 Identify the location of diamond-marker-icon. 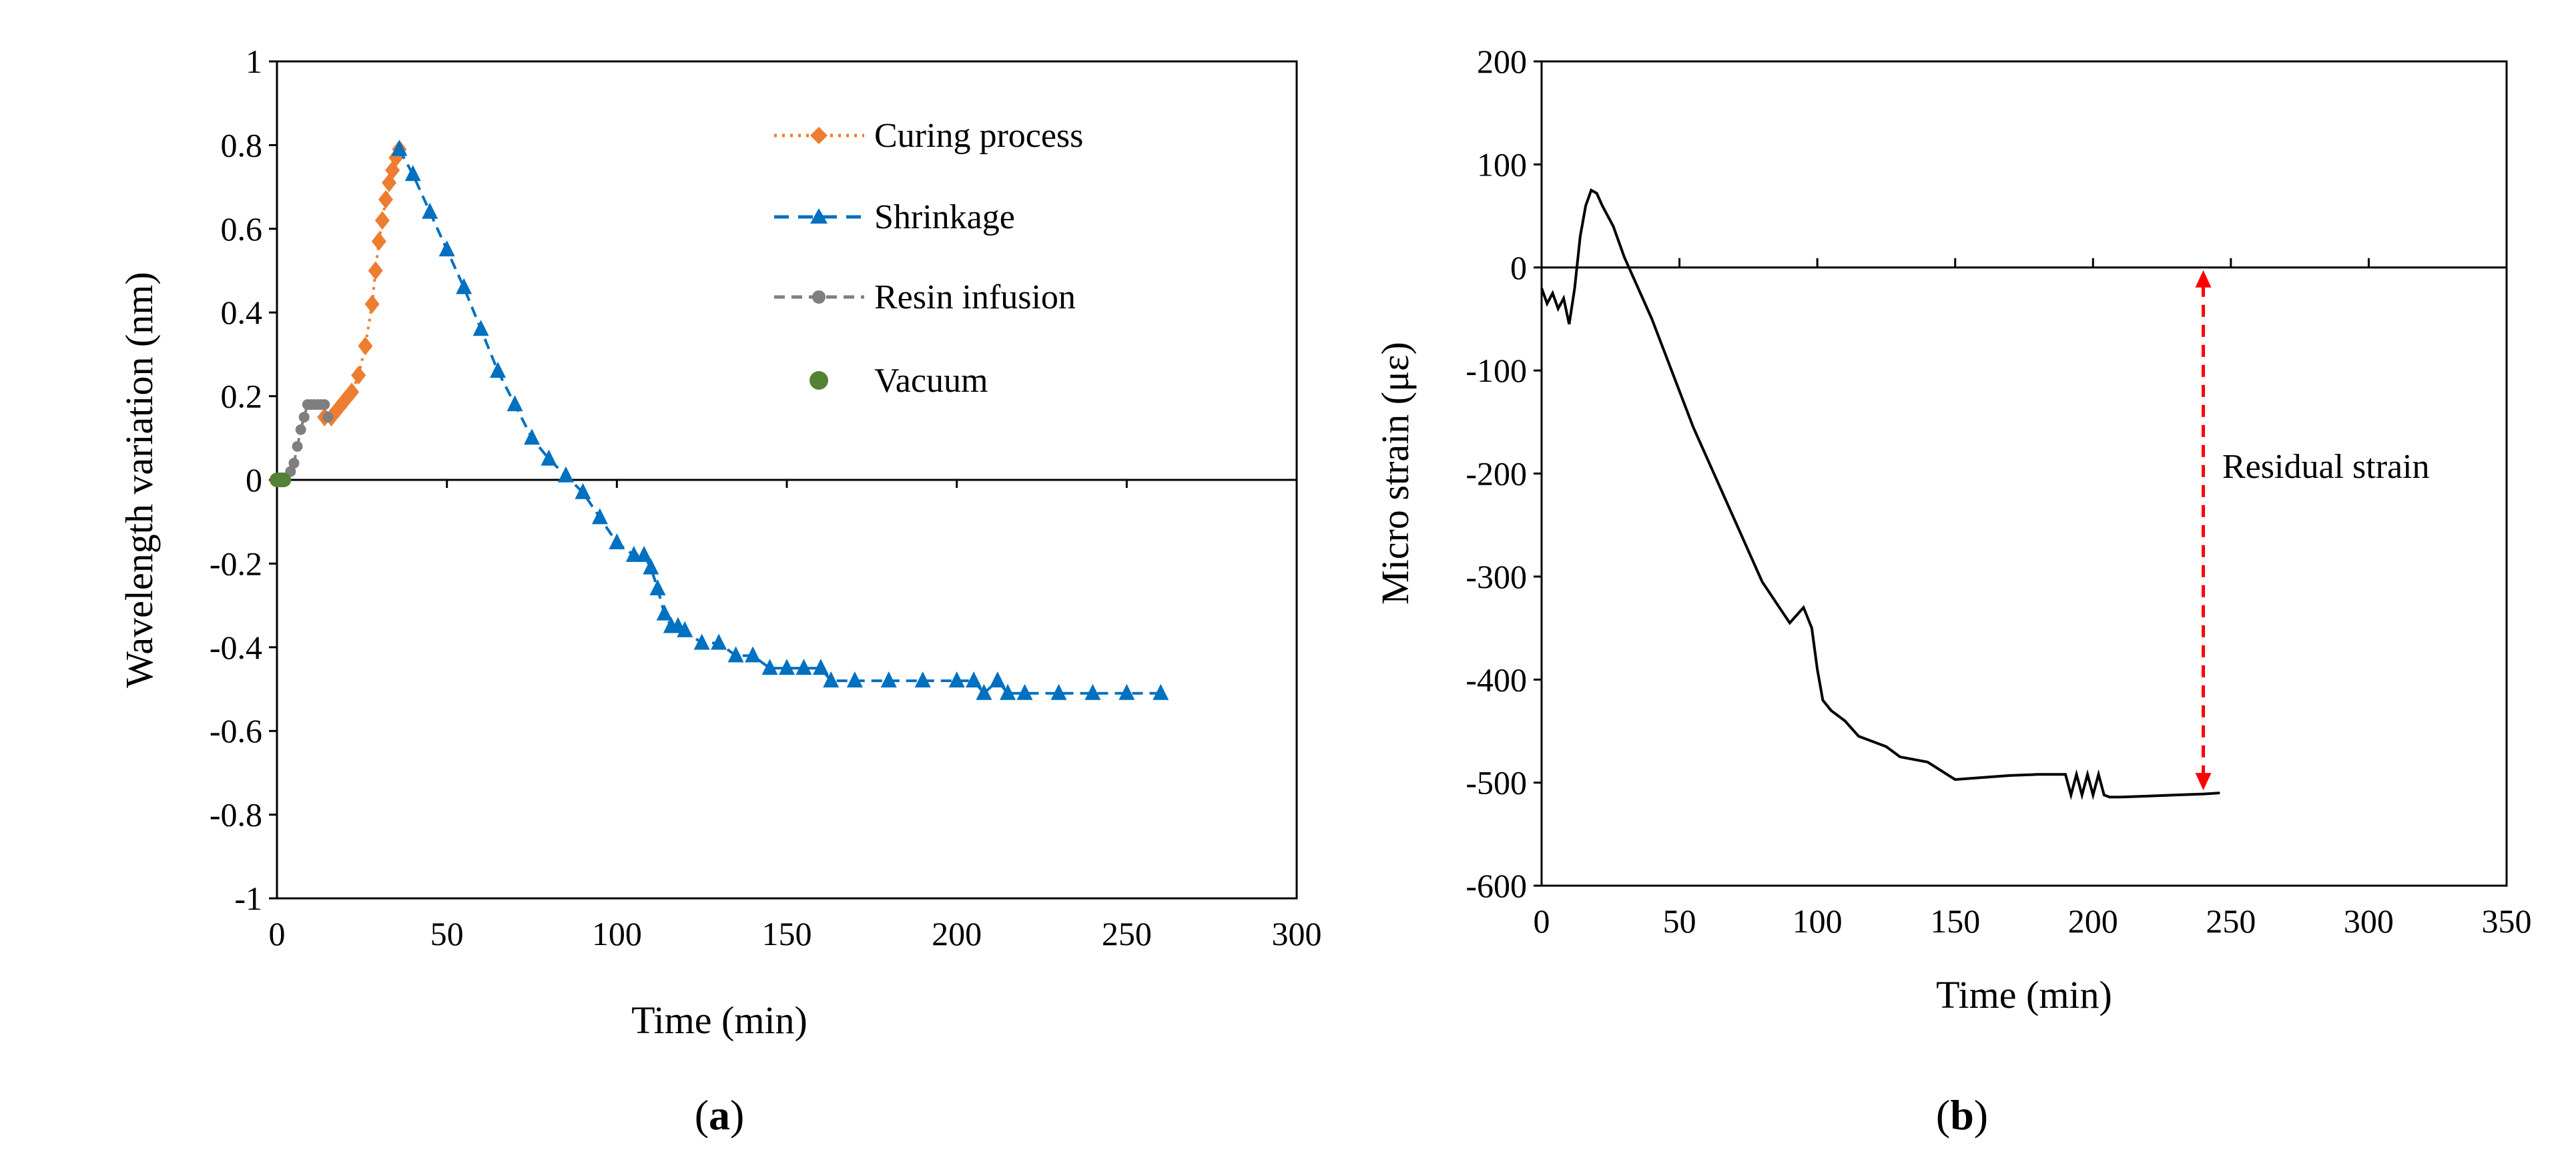
(819, 135).